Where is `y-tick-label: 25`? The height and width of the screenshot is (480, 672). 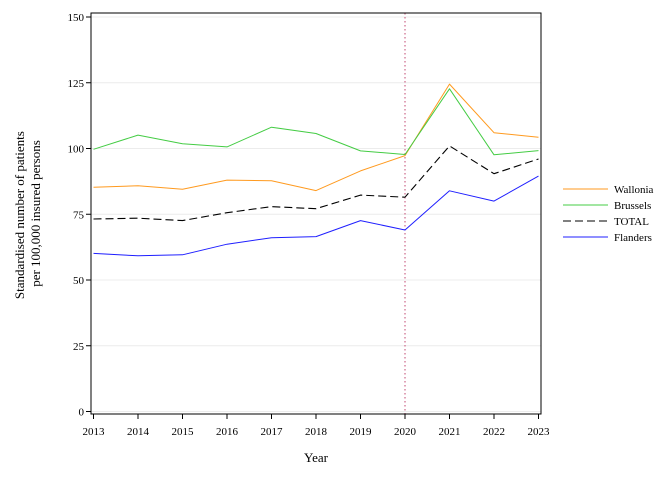
y-tick-label: 25 is located at coordinates (79, 347).